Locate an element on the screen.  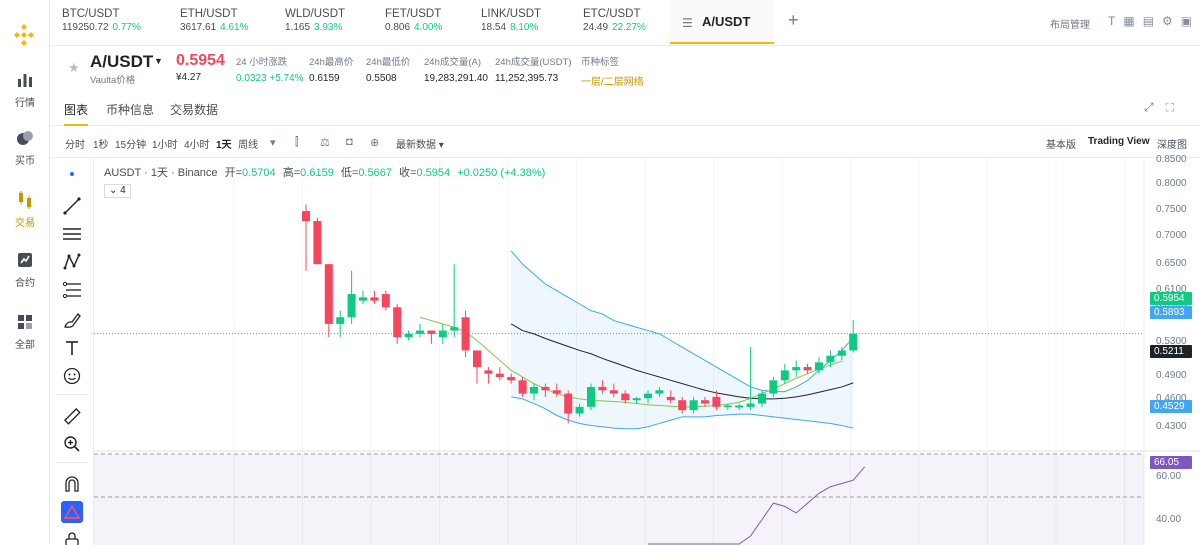
binance-logo-icon is located at coordinates (24, 35).